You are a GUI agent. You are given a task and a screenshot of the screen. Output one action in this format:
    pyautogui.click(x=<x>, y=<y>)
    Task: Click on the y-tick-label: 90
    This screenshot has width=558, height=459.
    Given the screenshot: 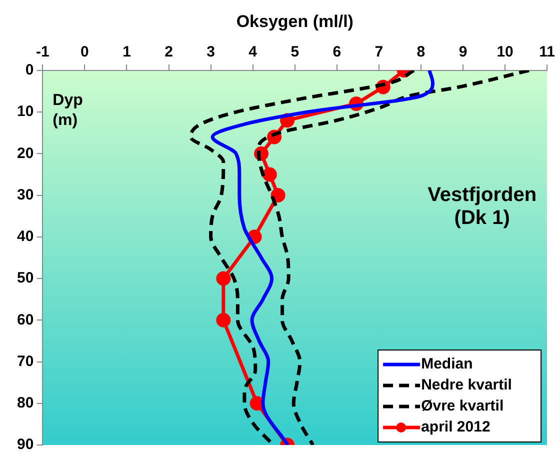 What is the action you would take?
    pyautogui.click(x=25, y=445)
    